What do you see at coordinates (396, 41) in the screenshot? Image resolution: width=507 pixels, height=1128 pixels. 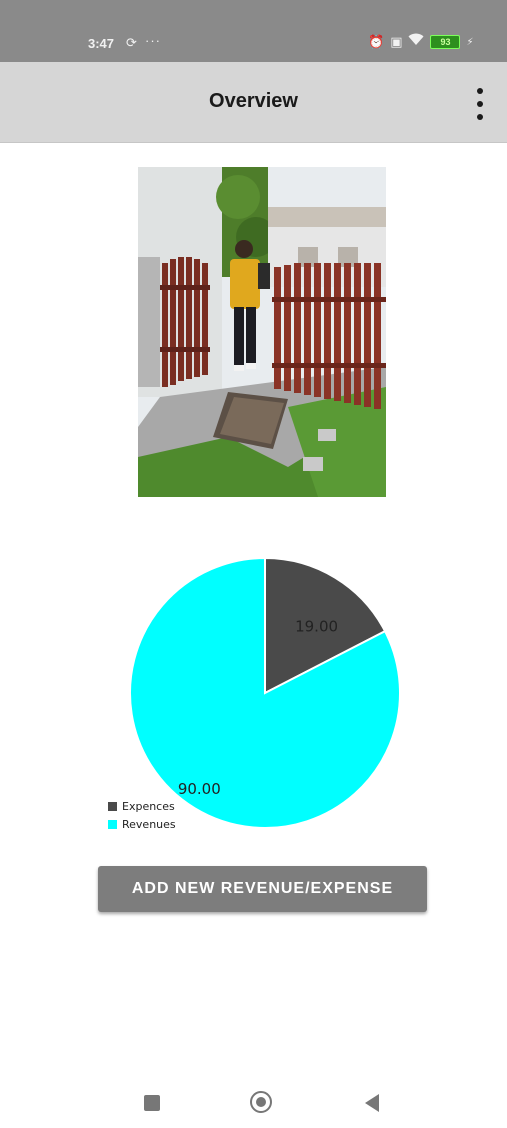 I see `screen-icon: ▣` at bounding box center [396, 41].